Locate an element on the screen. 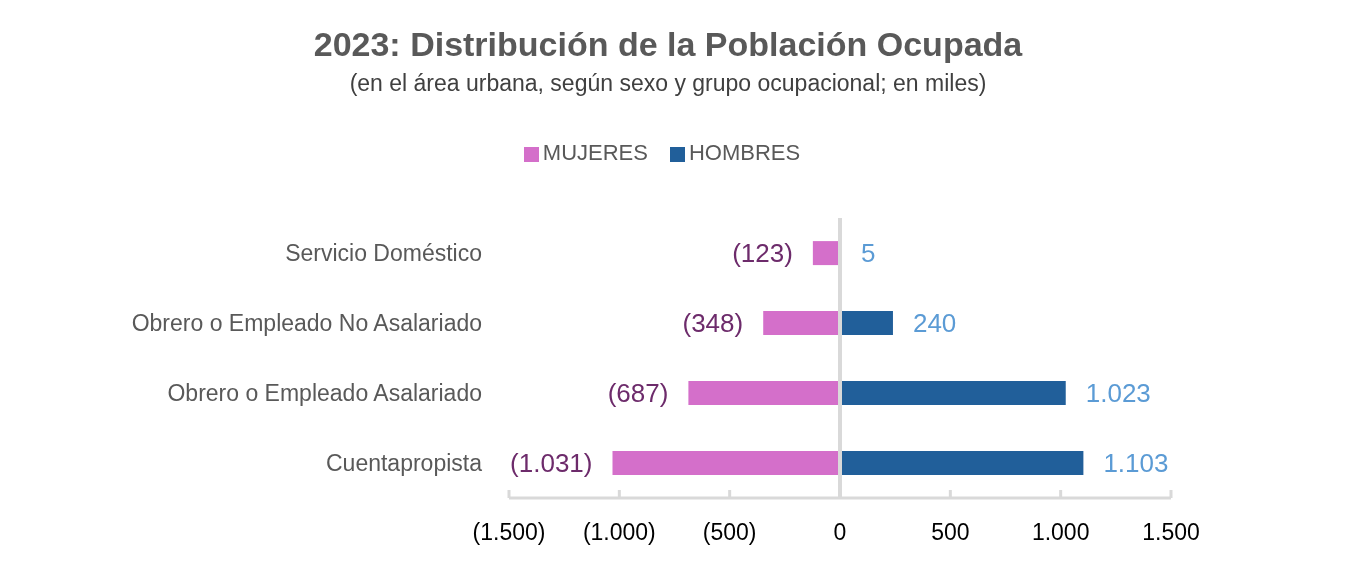  legend-label: HOMBRES is located at coordinates (744, 152).